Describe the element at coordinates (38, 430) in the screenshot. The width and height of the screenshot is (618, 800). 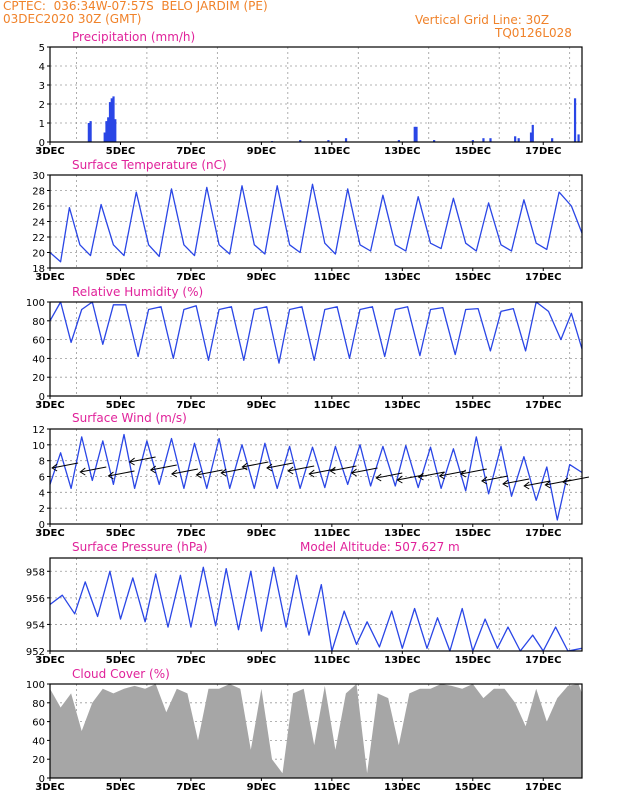
I see `y-tick-label: 12` at that location.